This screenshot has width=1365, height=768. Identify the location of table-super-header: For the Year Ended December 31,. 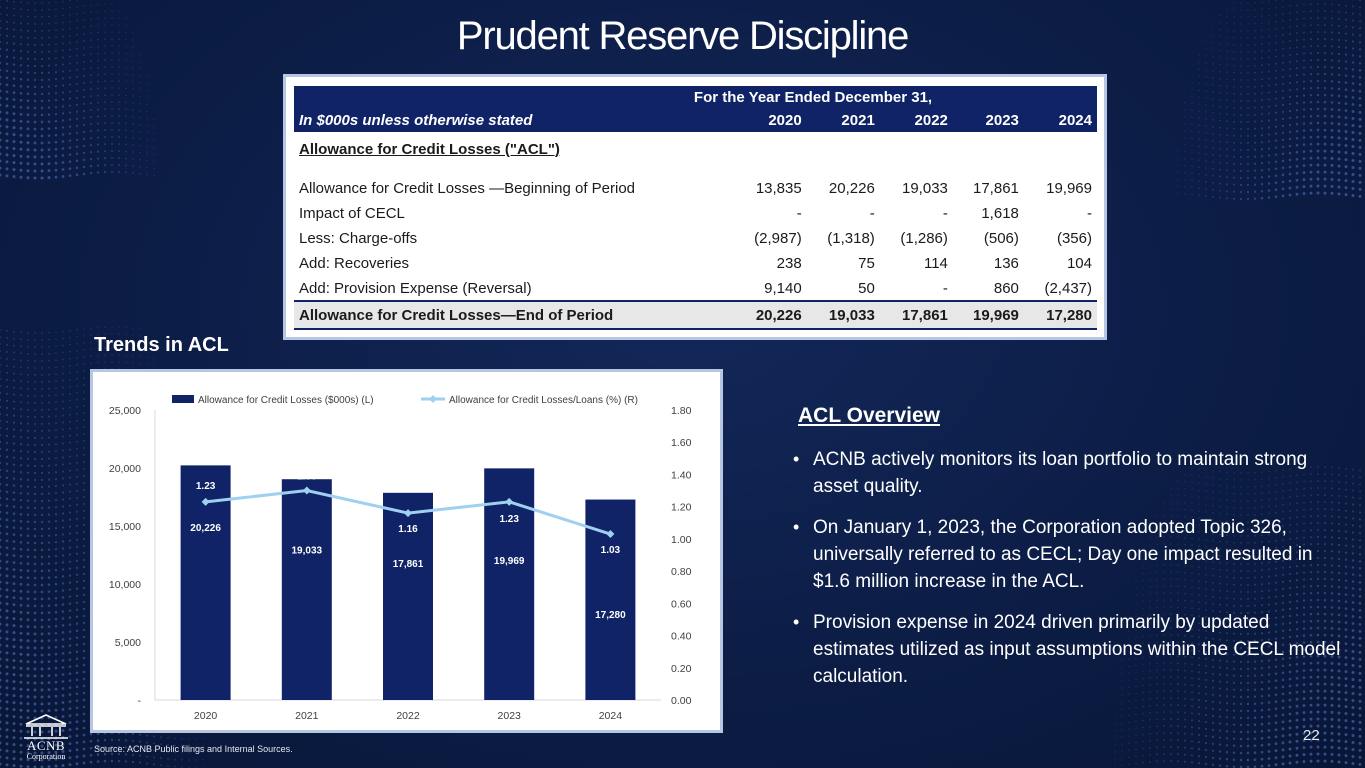
(695, 97).